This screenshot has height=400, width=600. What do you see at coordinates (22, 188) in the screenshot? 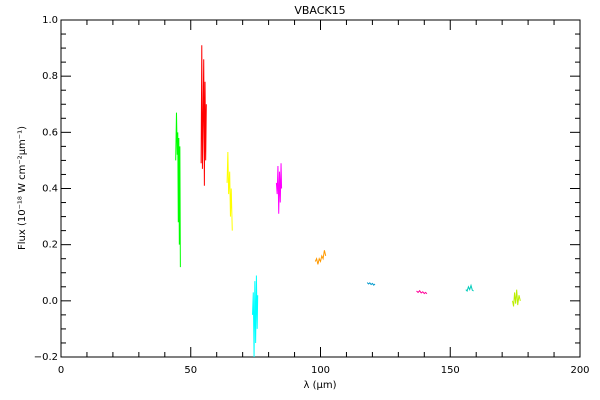
I see `y-axis-label: Flux (10⁻¹⁸ W cm⁻²µm⁻¹)` at bounding box center [22, 188].